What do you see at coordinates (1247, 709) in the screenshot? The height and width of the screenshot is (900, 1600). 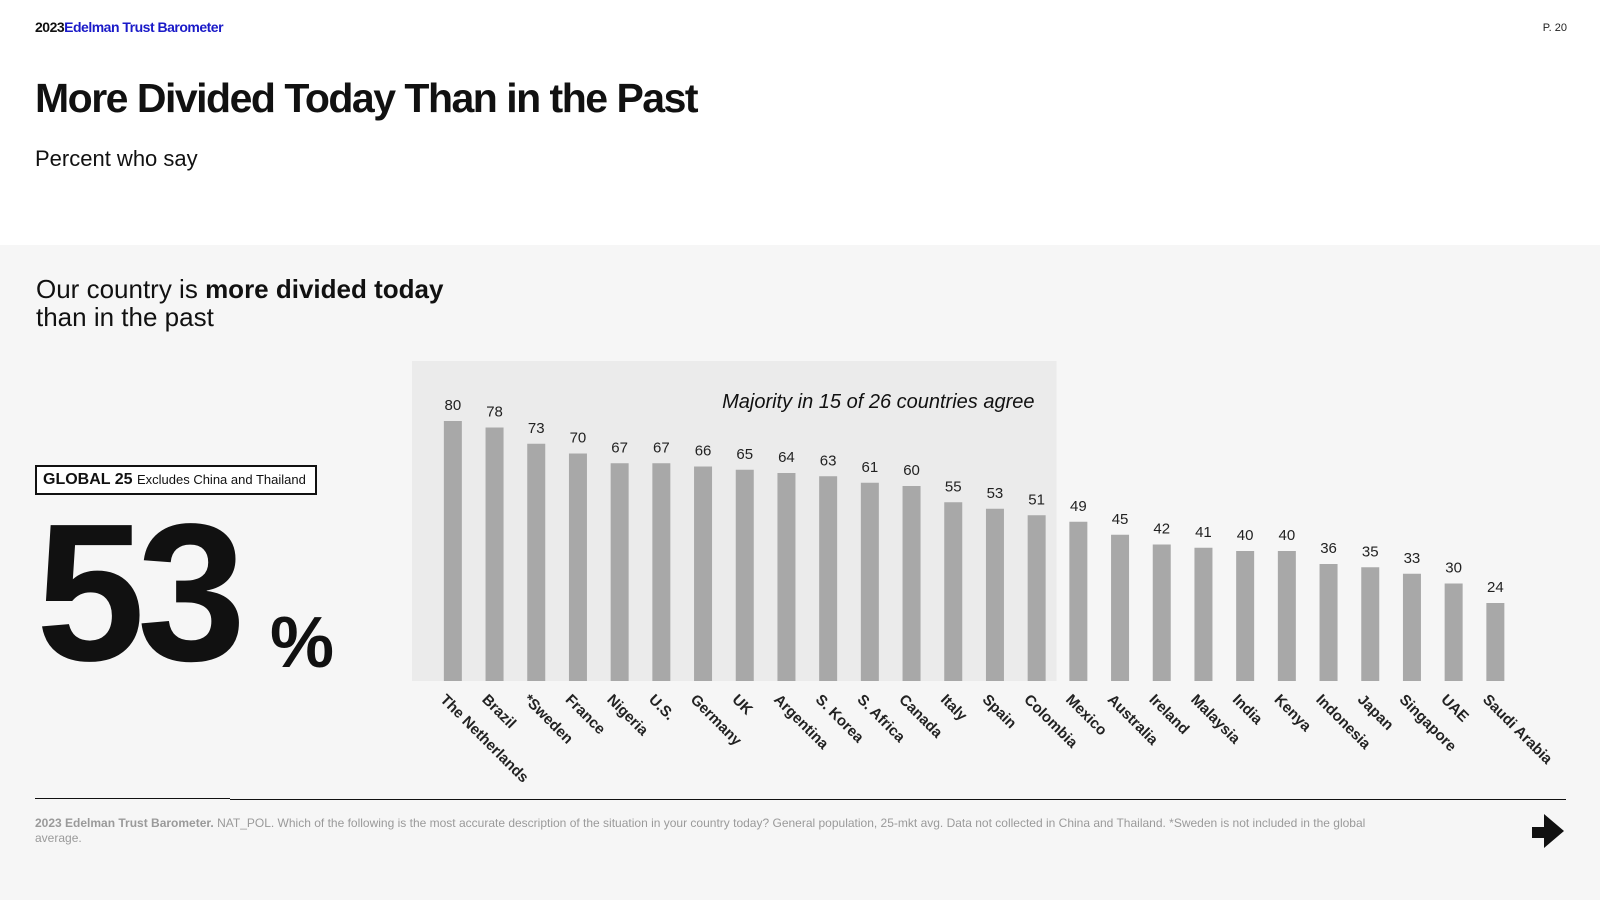 I see `category-label: India` at bounding box center [1247, 709].